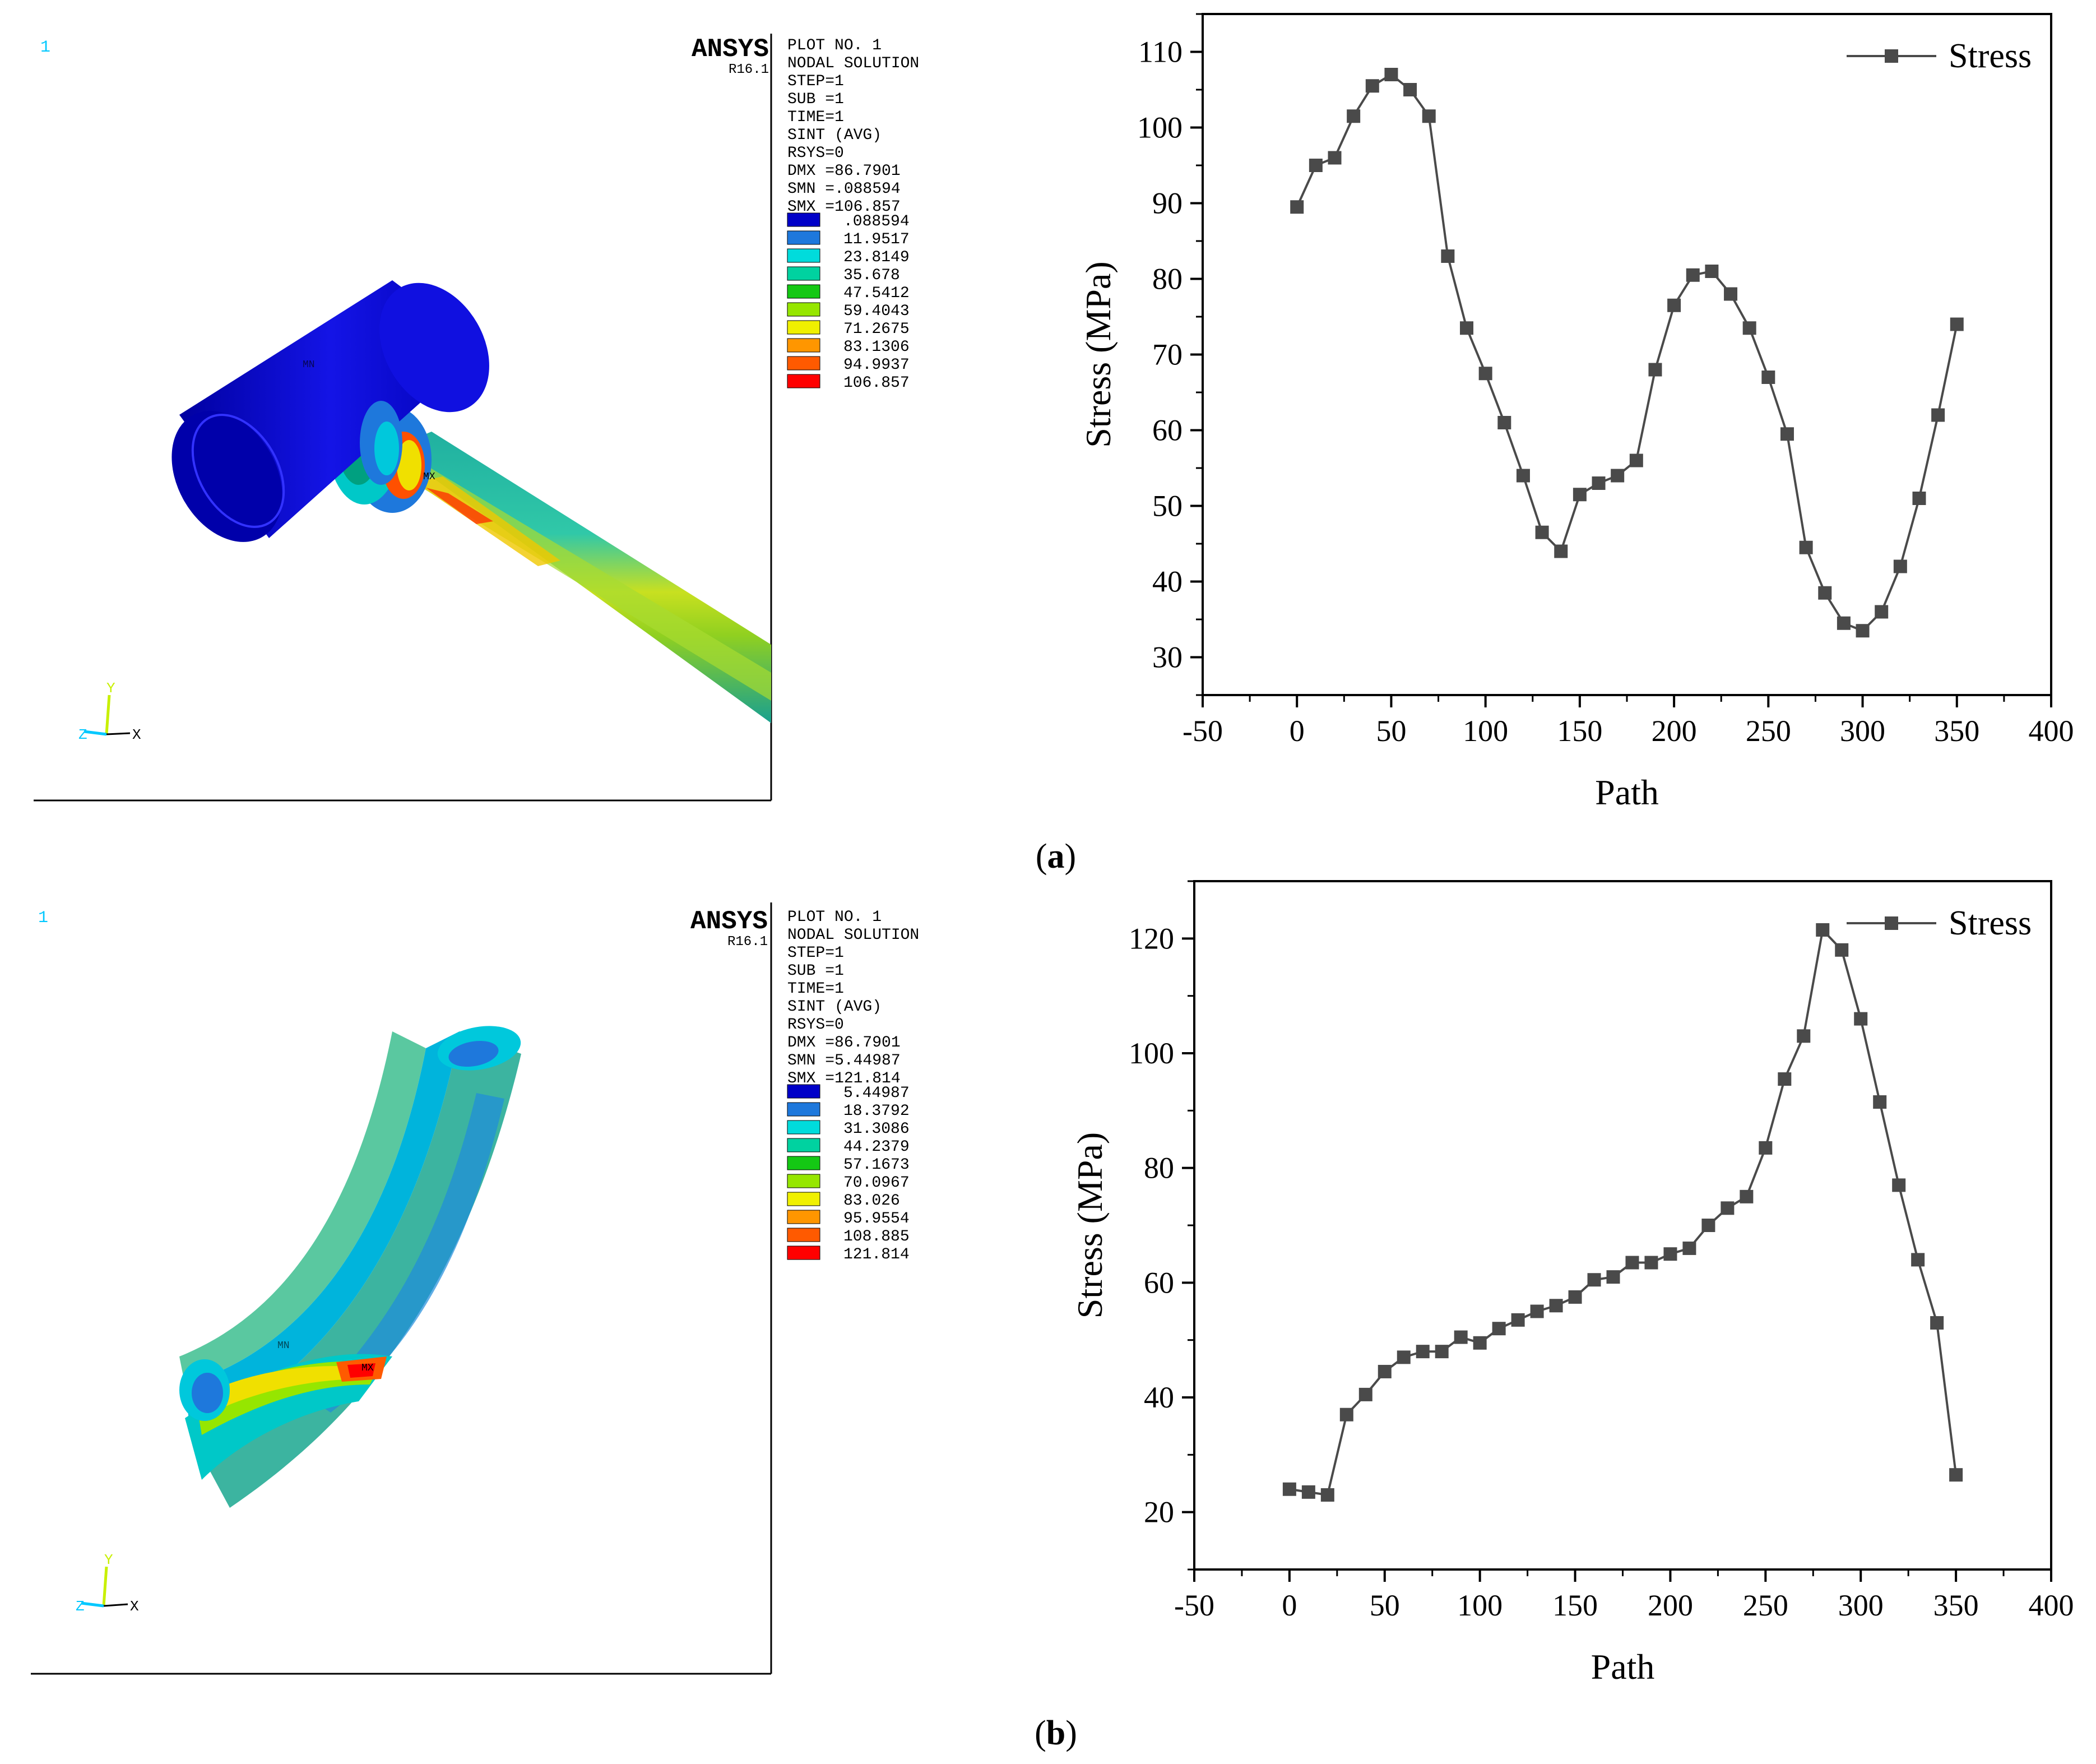 The height and width of the screenshot is (1764, 2096). Describe the element at coordinates (1194, 1605) in the screenshot. I see `x-tick-label: -50` at that location.